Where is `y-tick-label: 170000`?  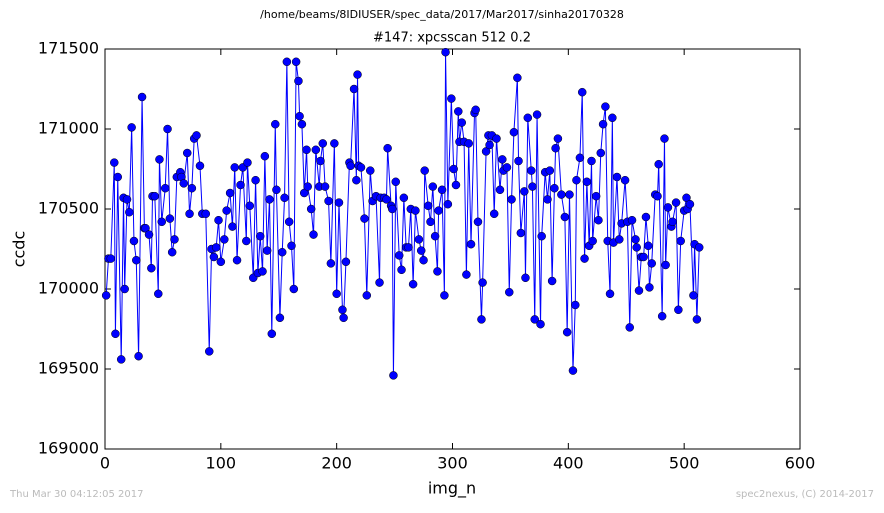
y-tick-label: 170000 is located at coordinates (68, 288).